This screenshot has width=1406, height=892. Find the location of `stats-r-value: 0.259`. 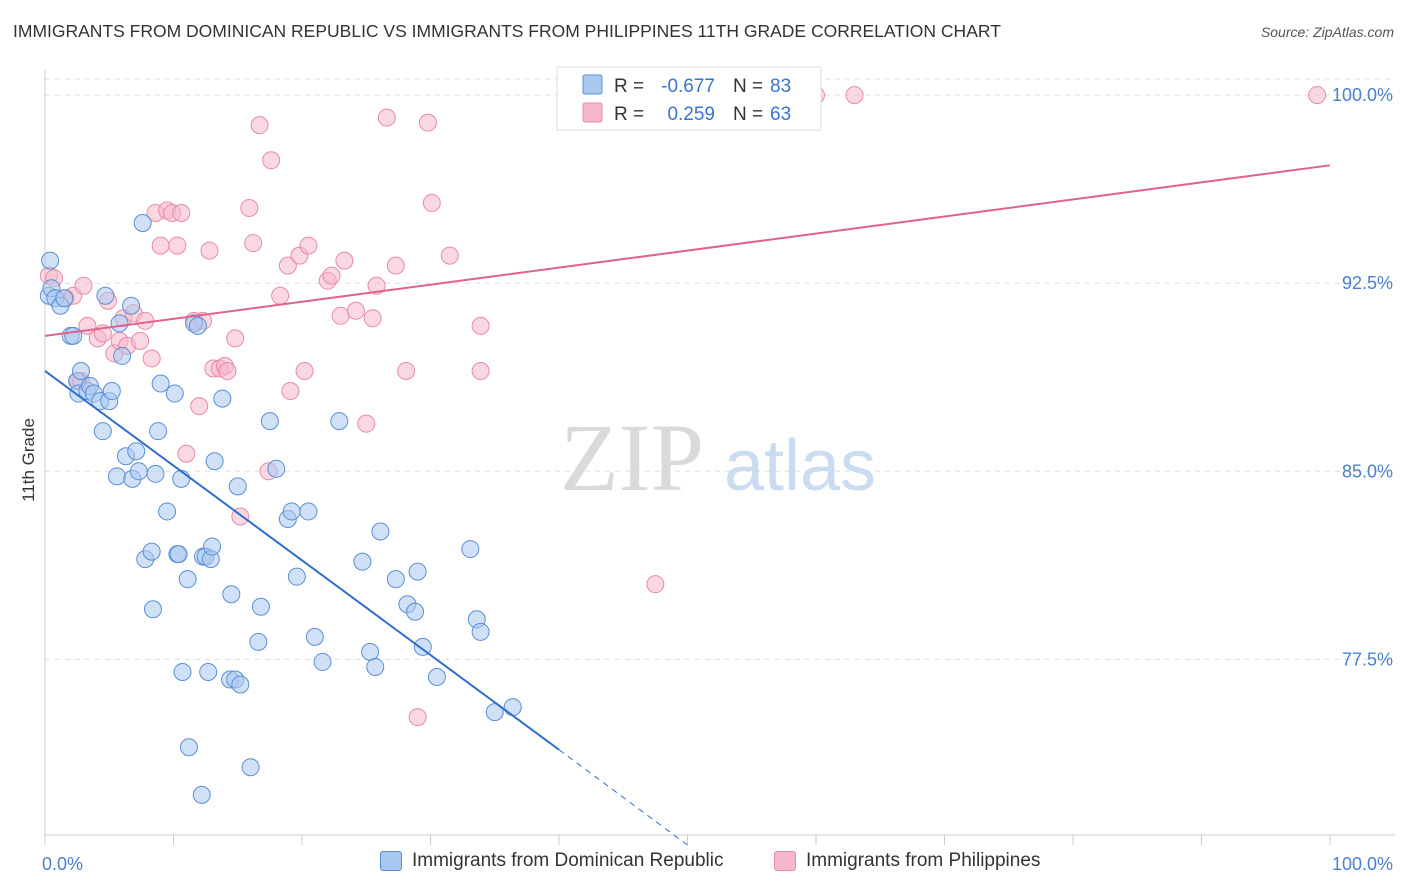

stats-r-value: 0.259 is located at coordinates (691, 114).